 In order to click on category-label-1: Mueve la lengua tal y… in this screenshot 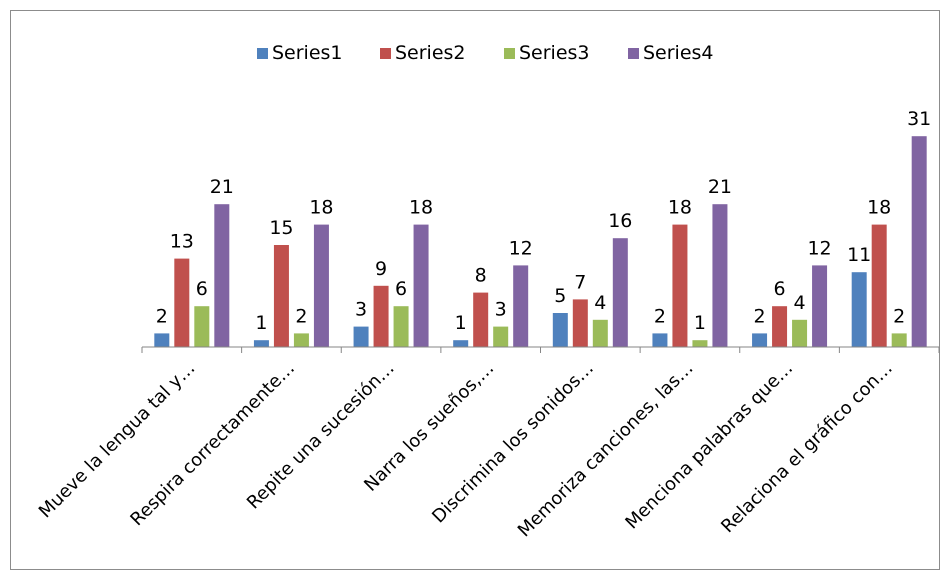, I will do `click(117, 440)`.